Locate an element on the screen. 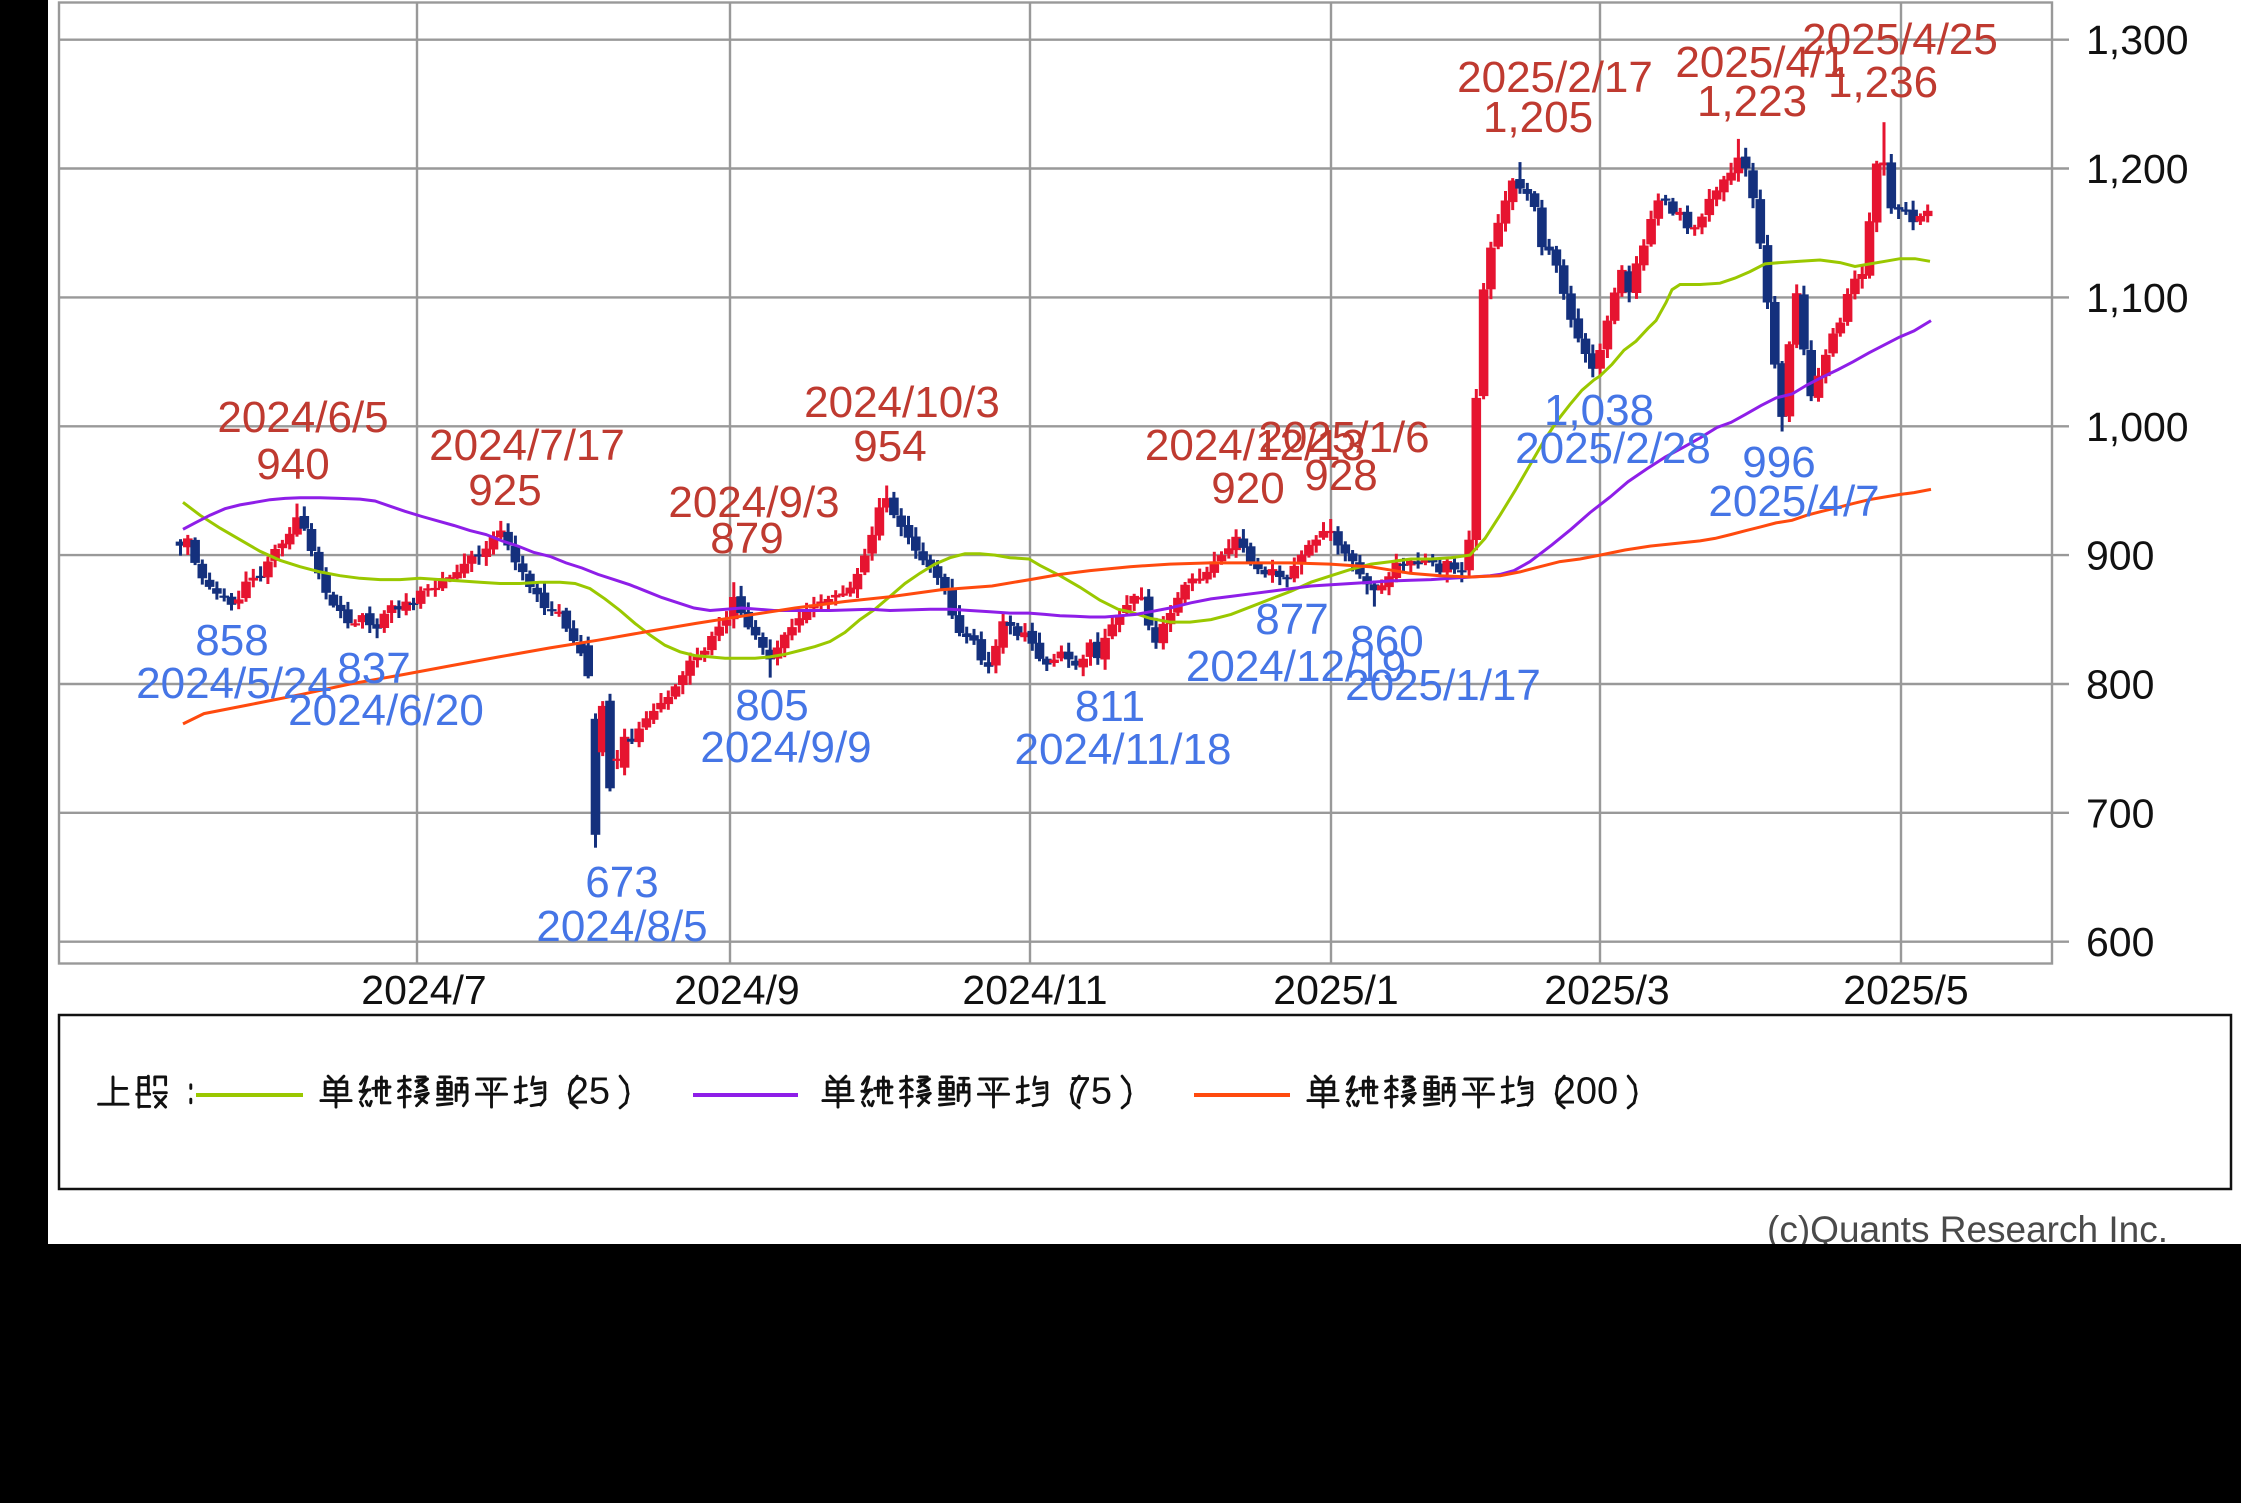 This screenshot has width=2241, height=1508. svg-text: 805 is located at coordinates (771, 705).